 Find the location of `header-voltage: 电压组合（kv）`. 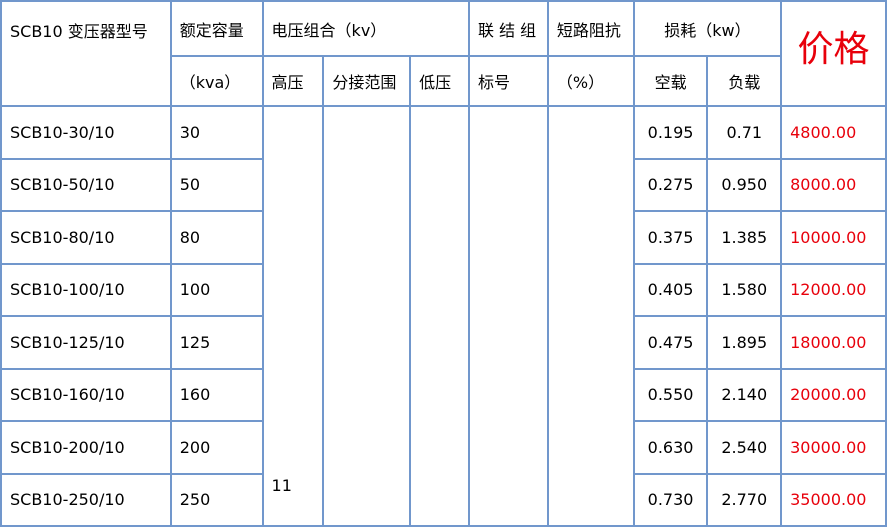

header-voltage: 电压组合（kv） is located at coordinates (365, 28).